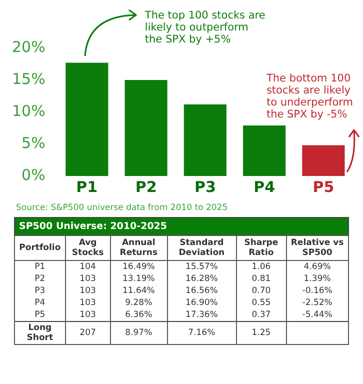 The image size is (363, 384). What do you see at coordinates (139, 333) in the screenshot?
I see `text: 8.97%` at bounding box center [139, 333].